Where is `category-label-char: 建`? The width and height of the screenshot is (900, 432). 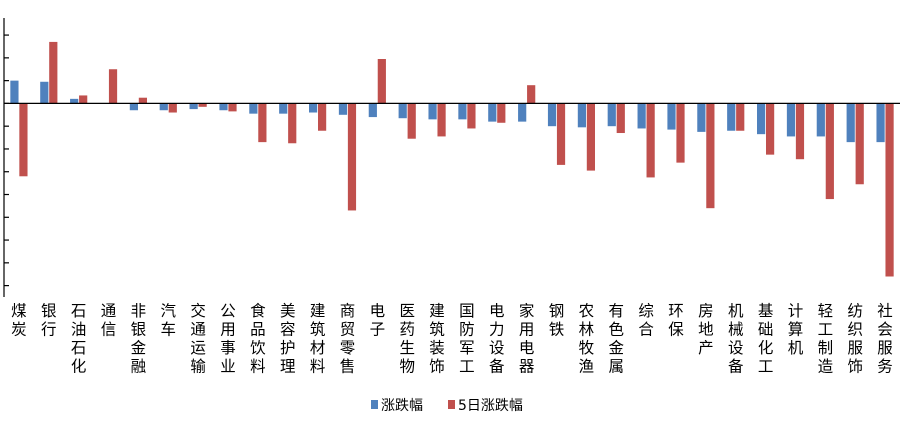 category-label-char: 建 is located at coordinates (437, 311).